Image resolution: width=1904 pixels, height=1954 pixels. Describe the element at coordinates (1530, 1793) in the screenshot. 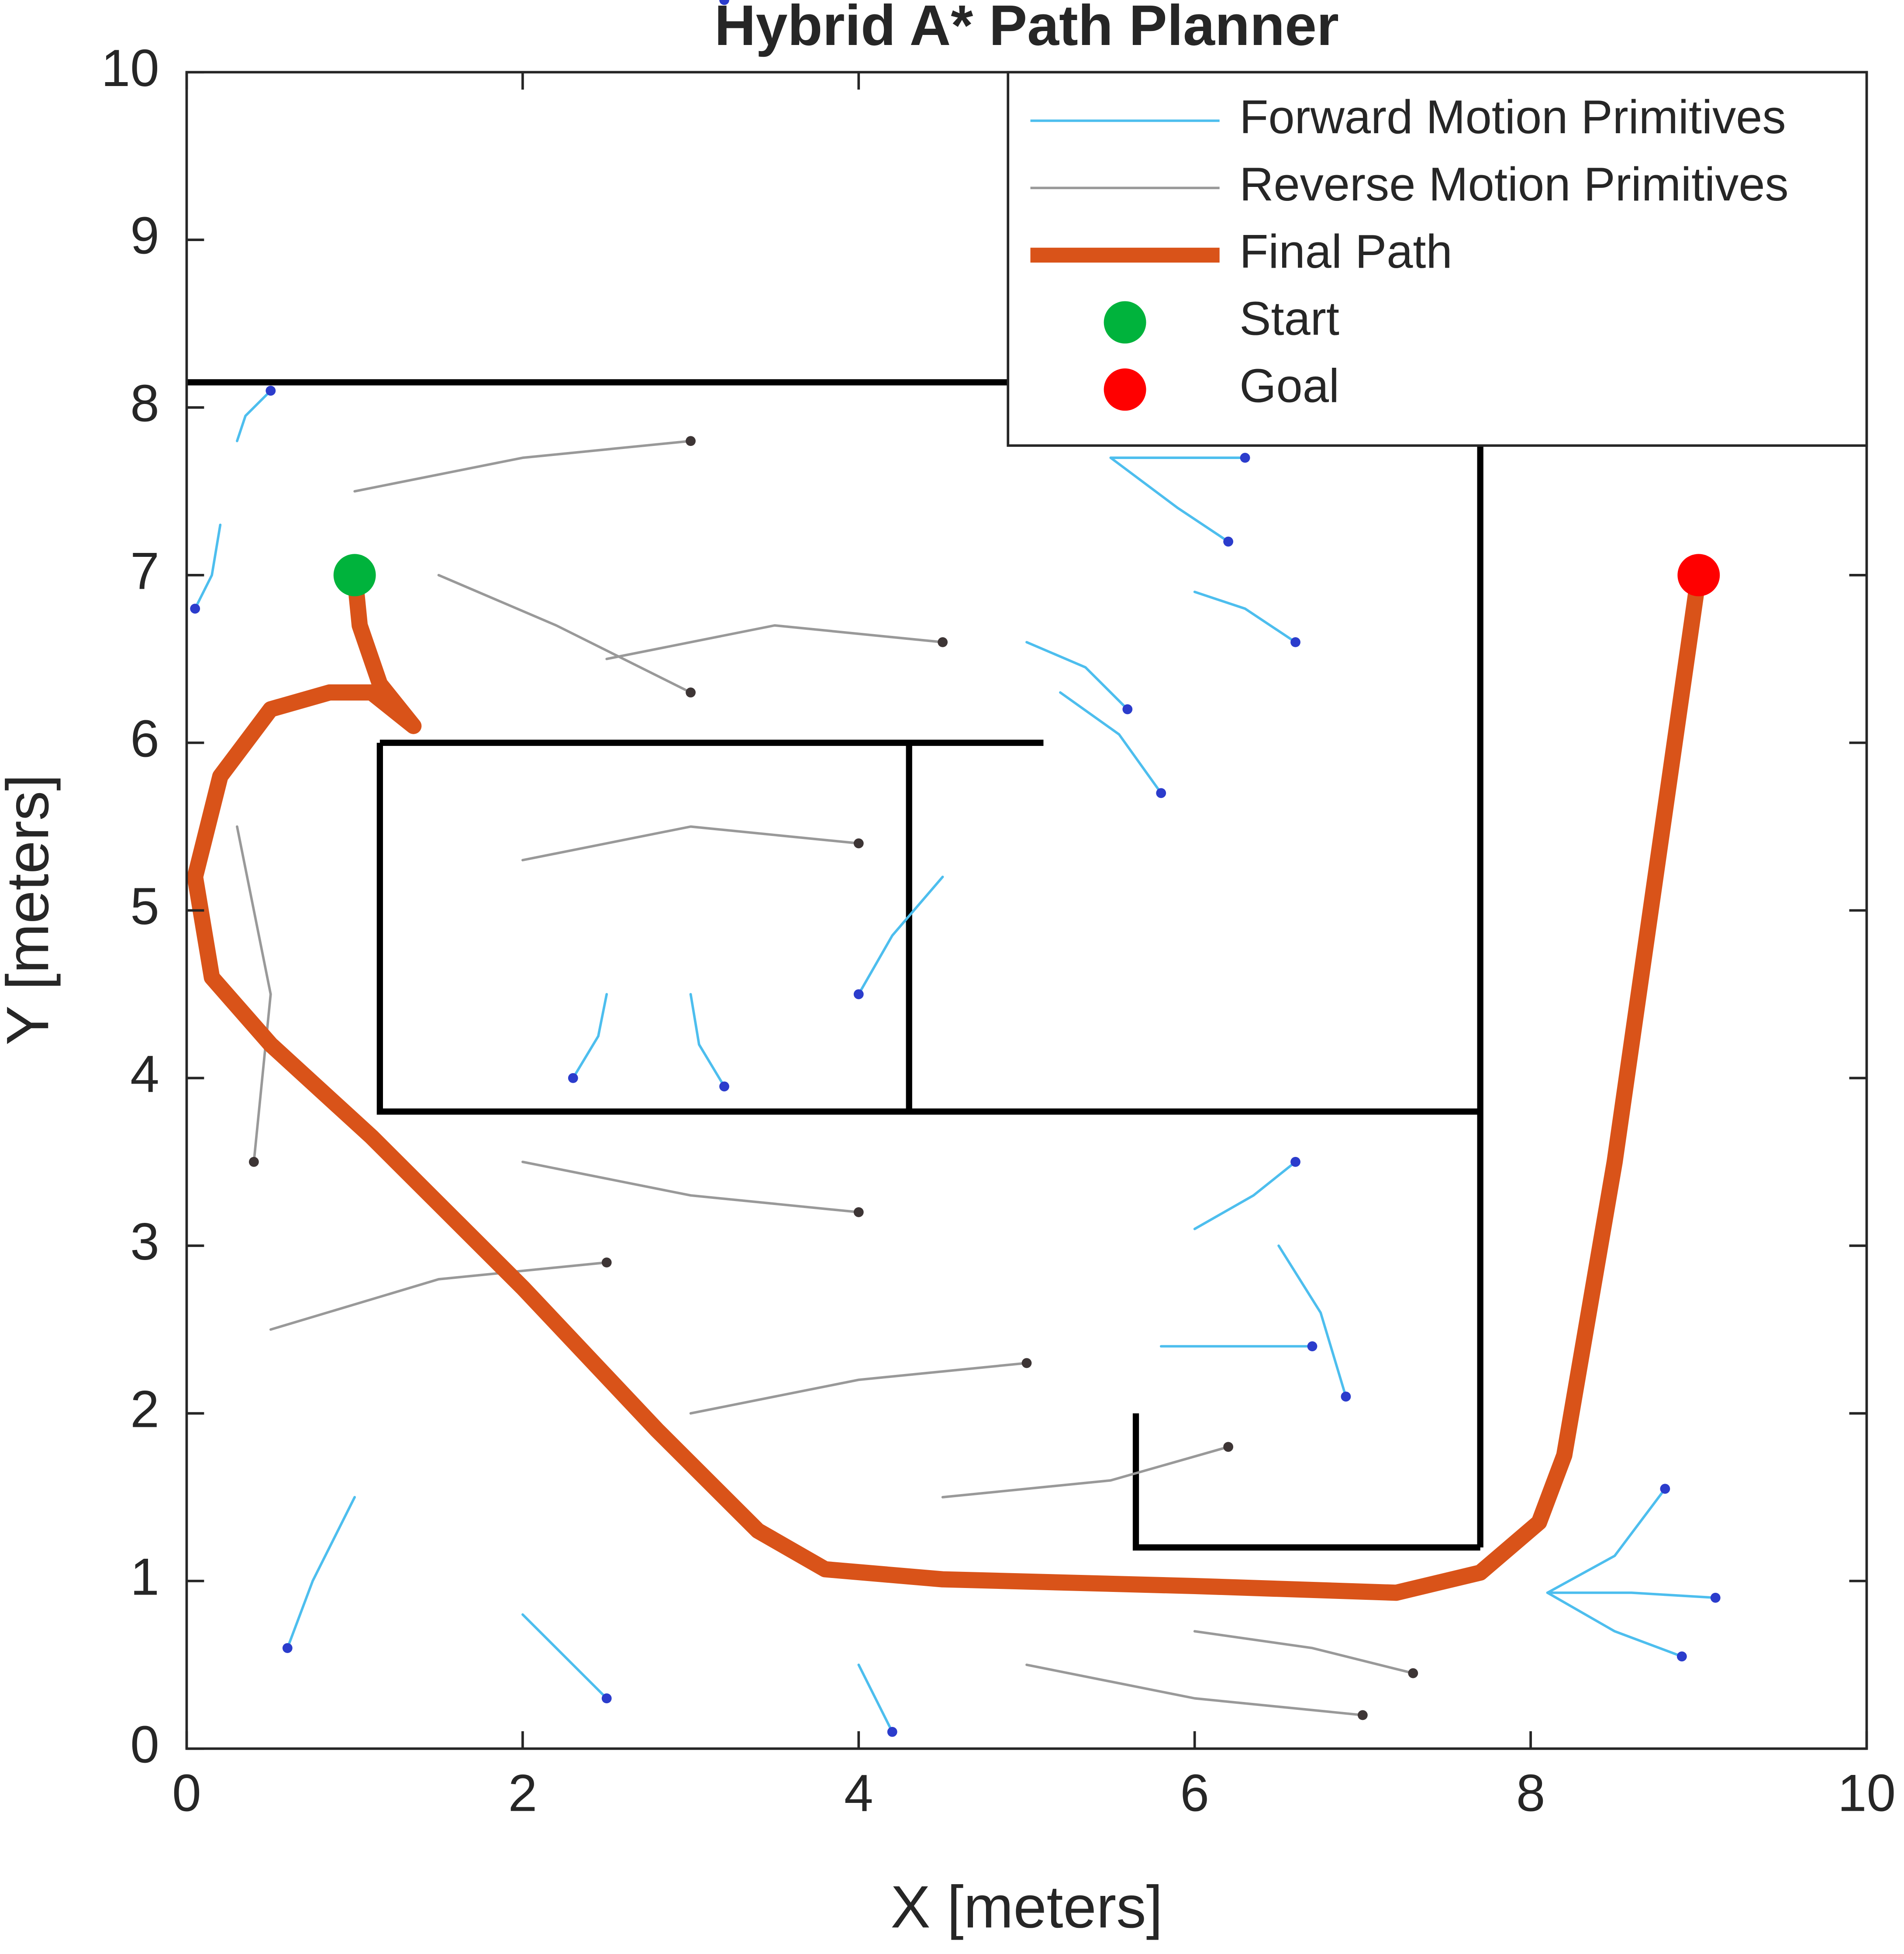

I see `x-tick-label: 8` at that location.